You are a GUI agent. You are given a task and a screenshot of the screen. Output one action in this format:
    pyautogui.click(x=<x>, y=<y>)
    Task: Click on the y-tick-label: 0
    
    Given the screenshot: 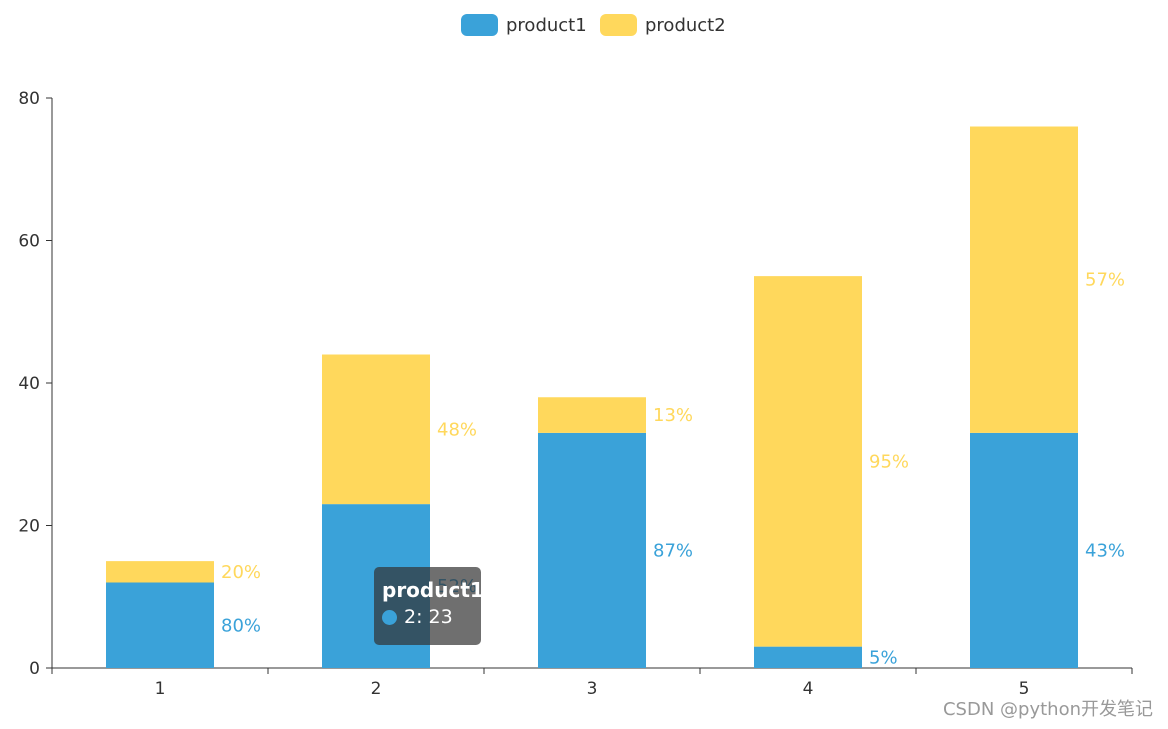 What is the action you would take?
    pyautogui.click(x=34, y=669)
    